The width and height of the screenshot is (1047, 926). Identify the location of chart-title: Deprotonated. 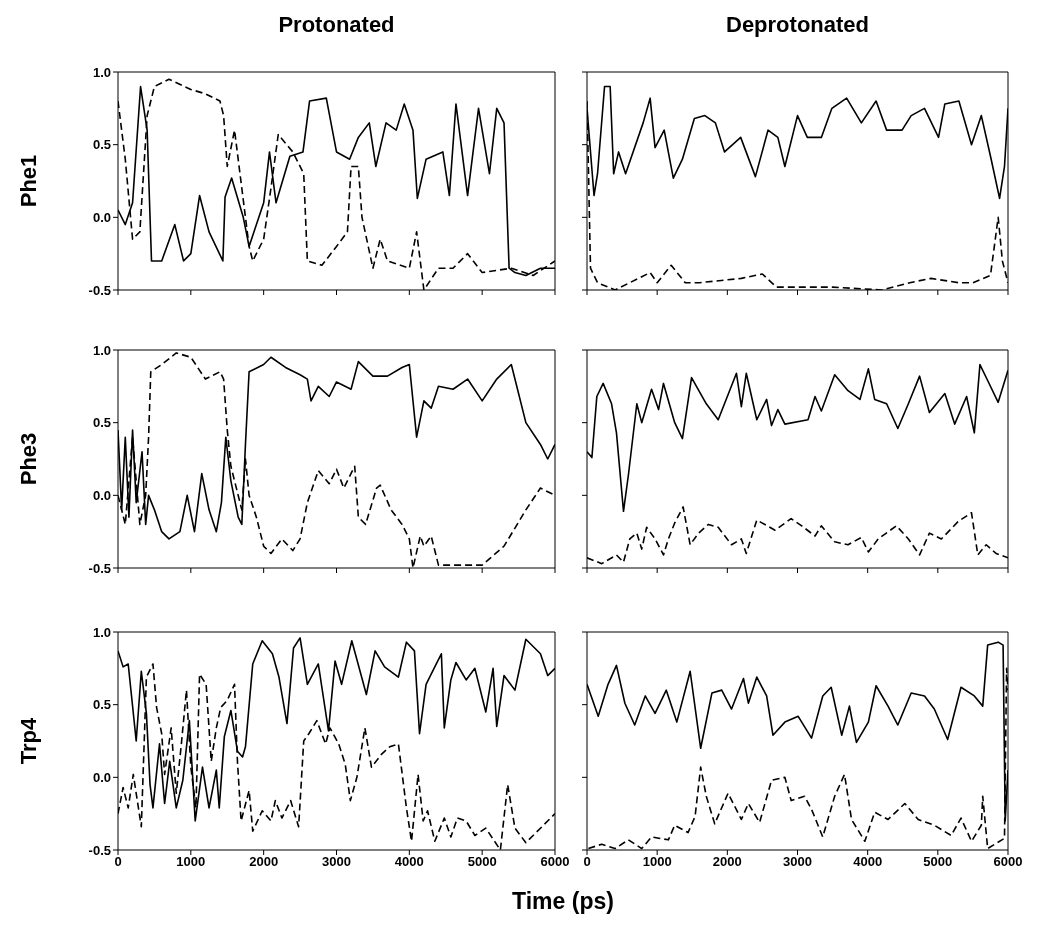
(797, 25).